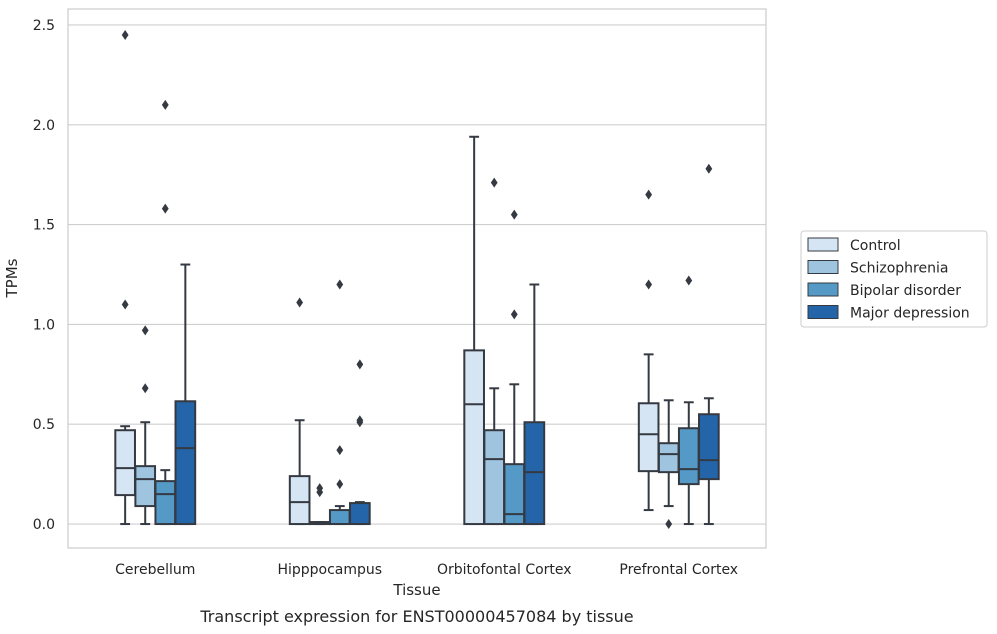 The height and width of the screenshot is (634, 997). Describe the element at coordinates (44, 425) in the screenshot. I see `y-tick-label: 0.5` at that location.